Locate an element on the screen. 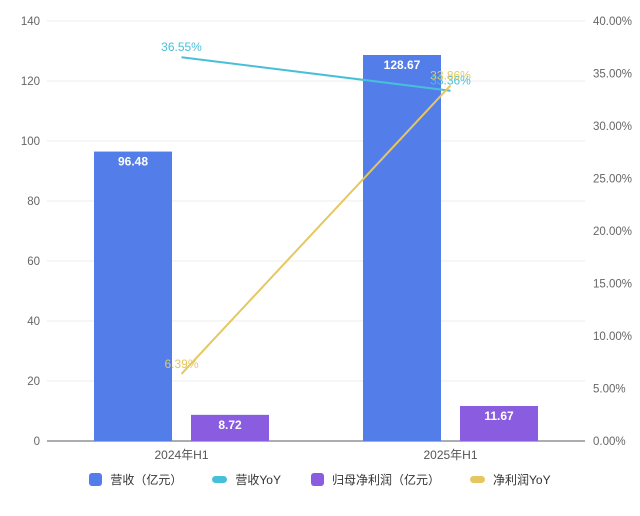  legend-label: 营收（亿元） is located at coordinates (146, 480).